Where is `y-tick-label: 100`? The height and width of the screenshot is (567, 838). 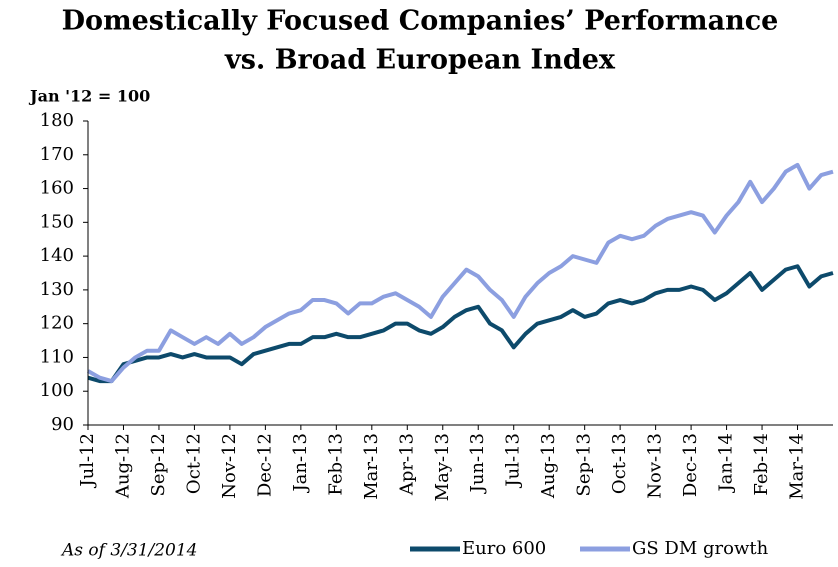
y-tick-label: 100 is located at coordinates (57, 390).